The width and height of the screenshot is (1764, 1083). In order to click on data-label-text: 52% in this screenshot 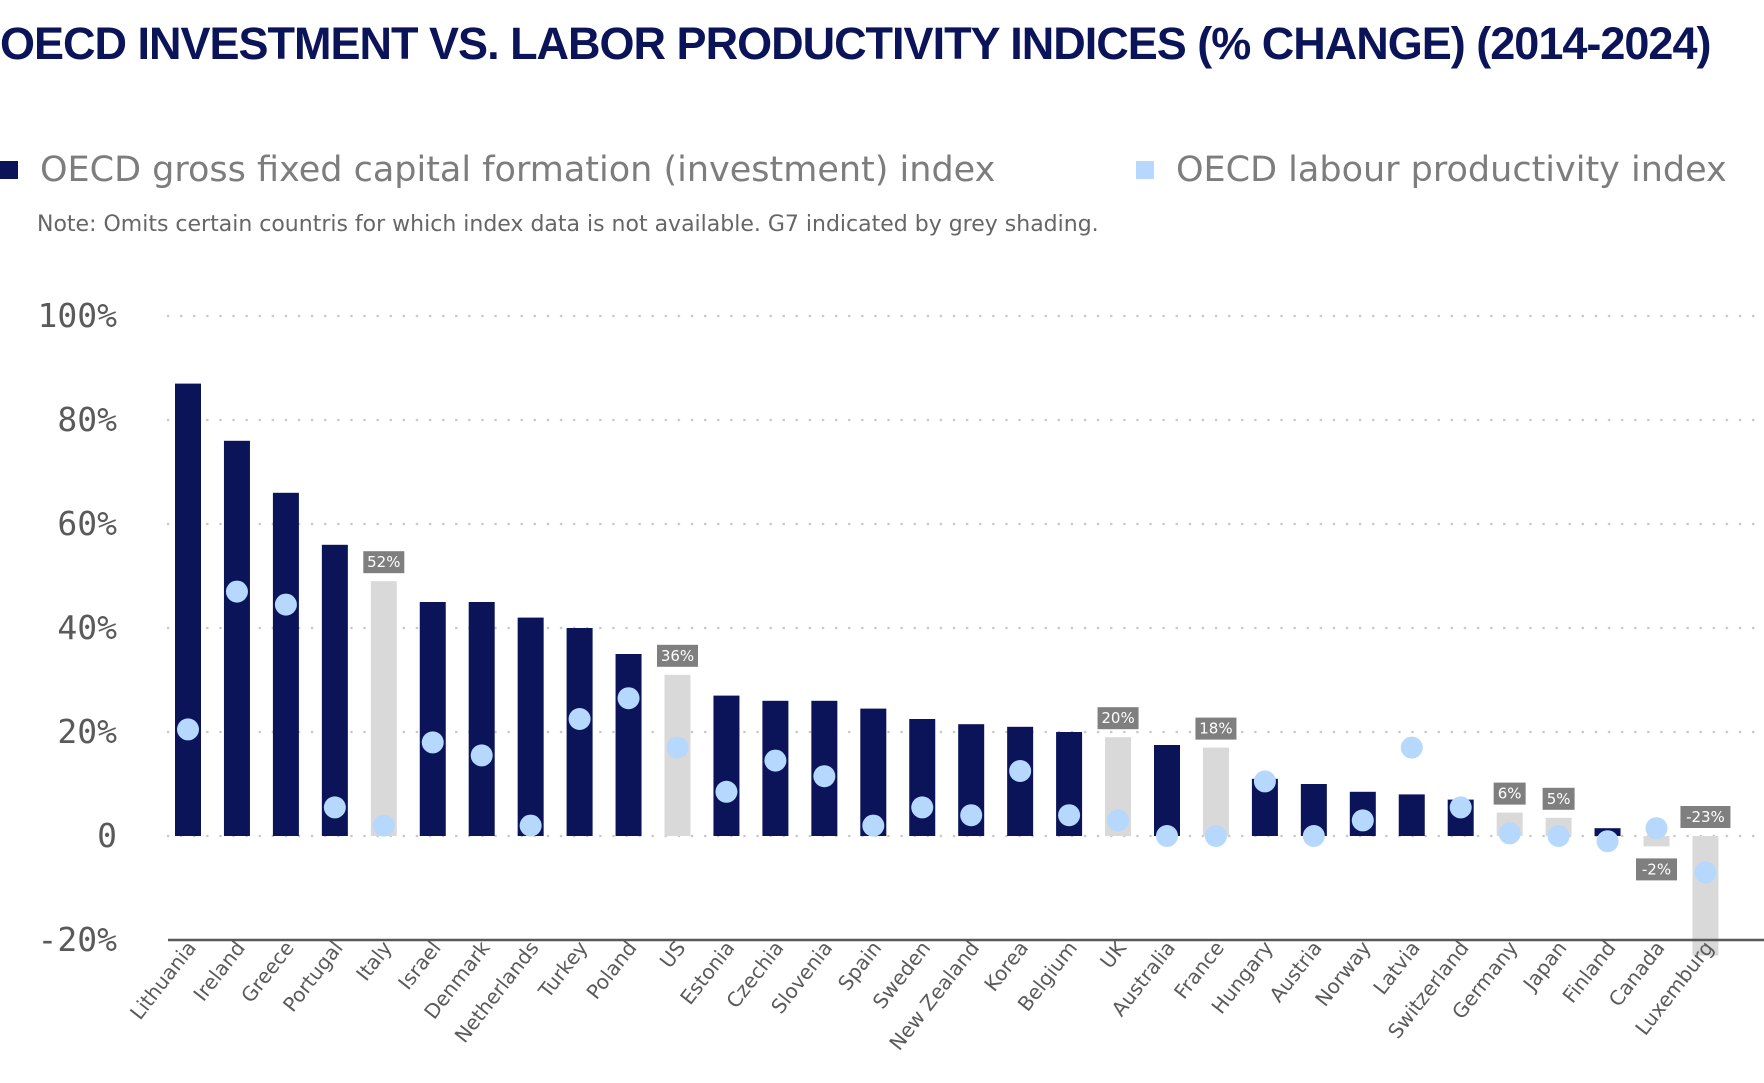, I will do `click(383, 562)`.